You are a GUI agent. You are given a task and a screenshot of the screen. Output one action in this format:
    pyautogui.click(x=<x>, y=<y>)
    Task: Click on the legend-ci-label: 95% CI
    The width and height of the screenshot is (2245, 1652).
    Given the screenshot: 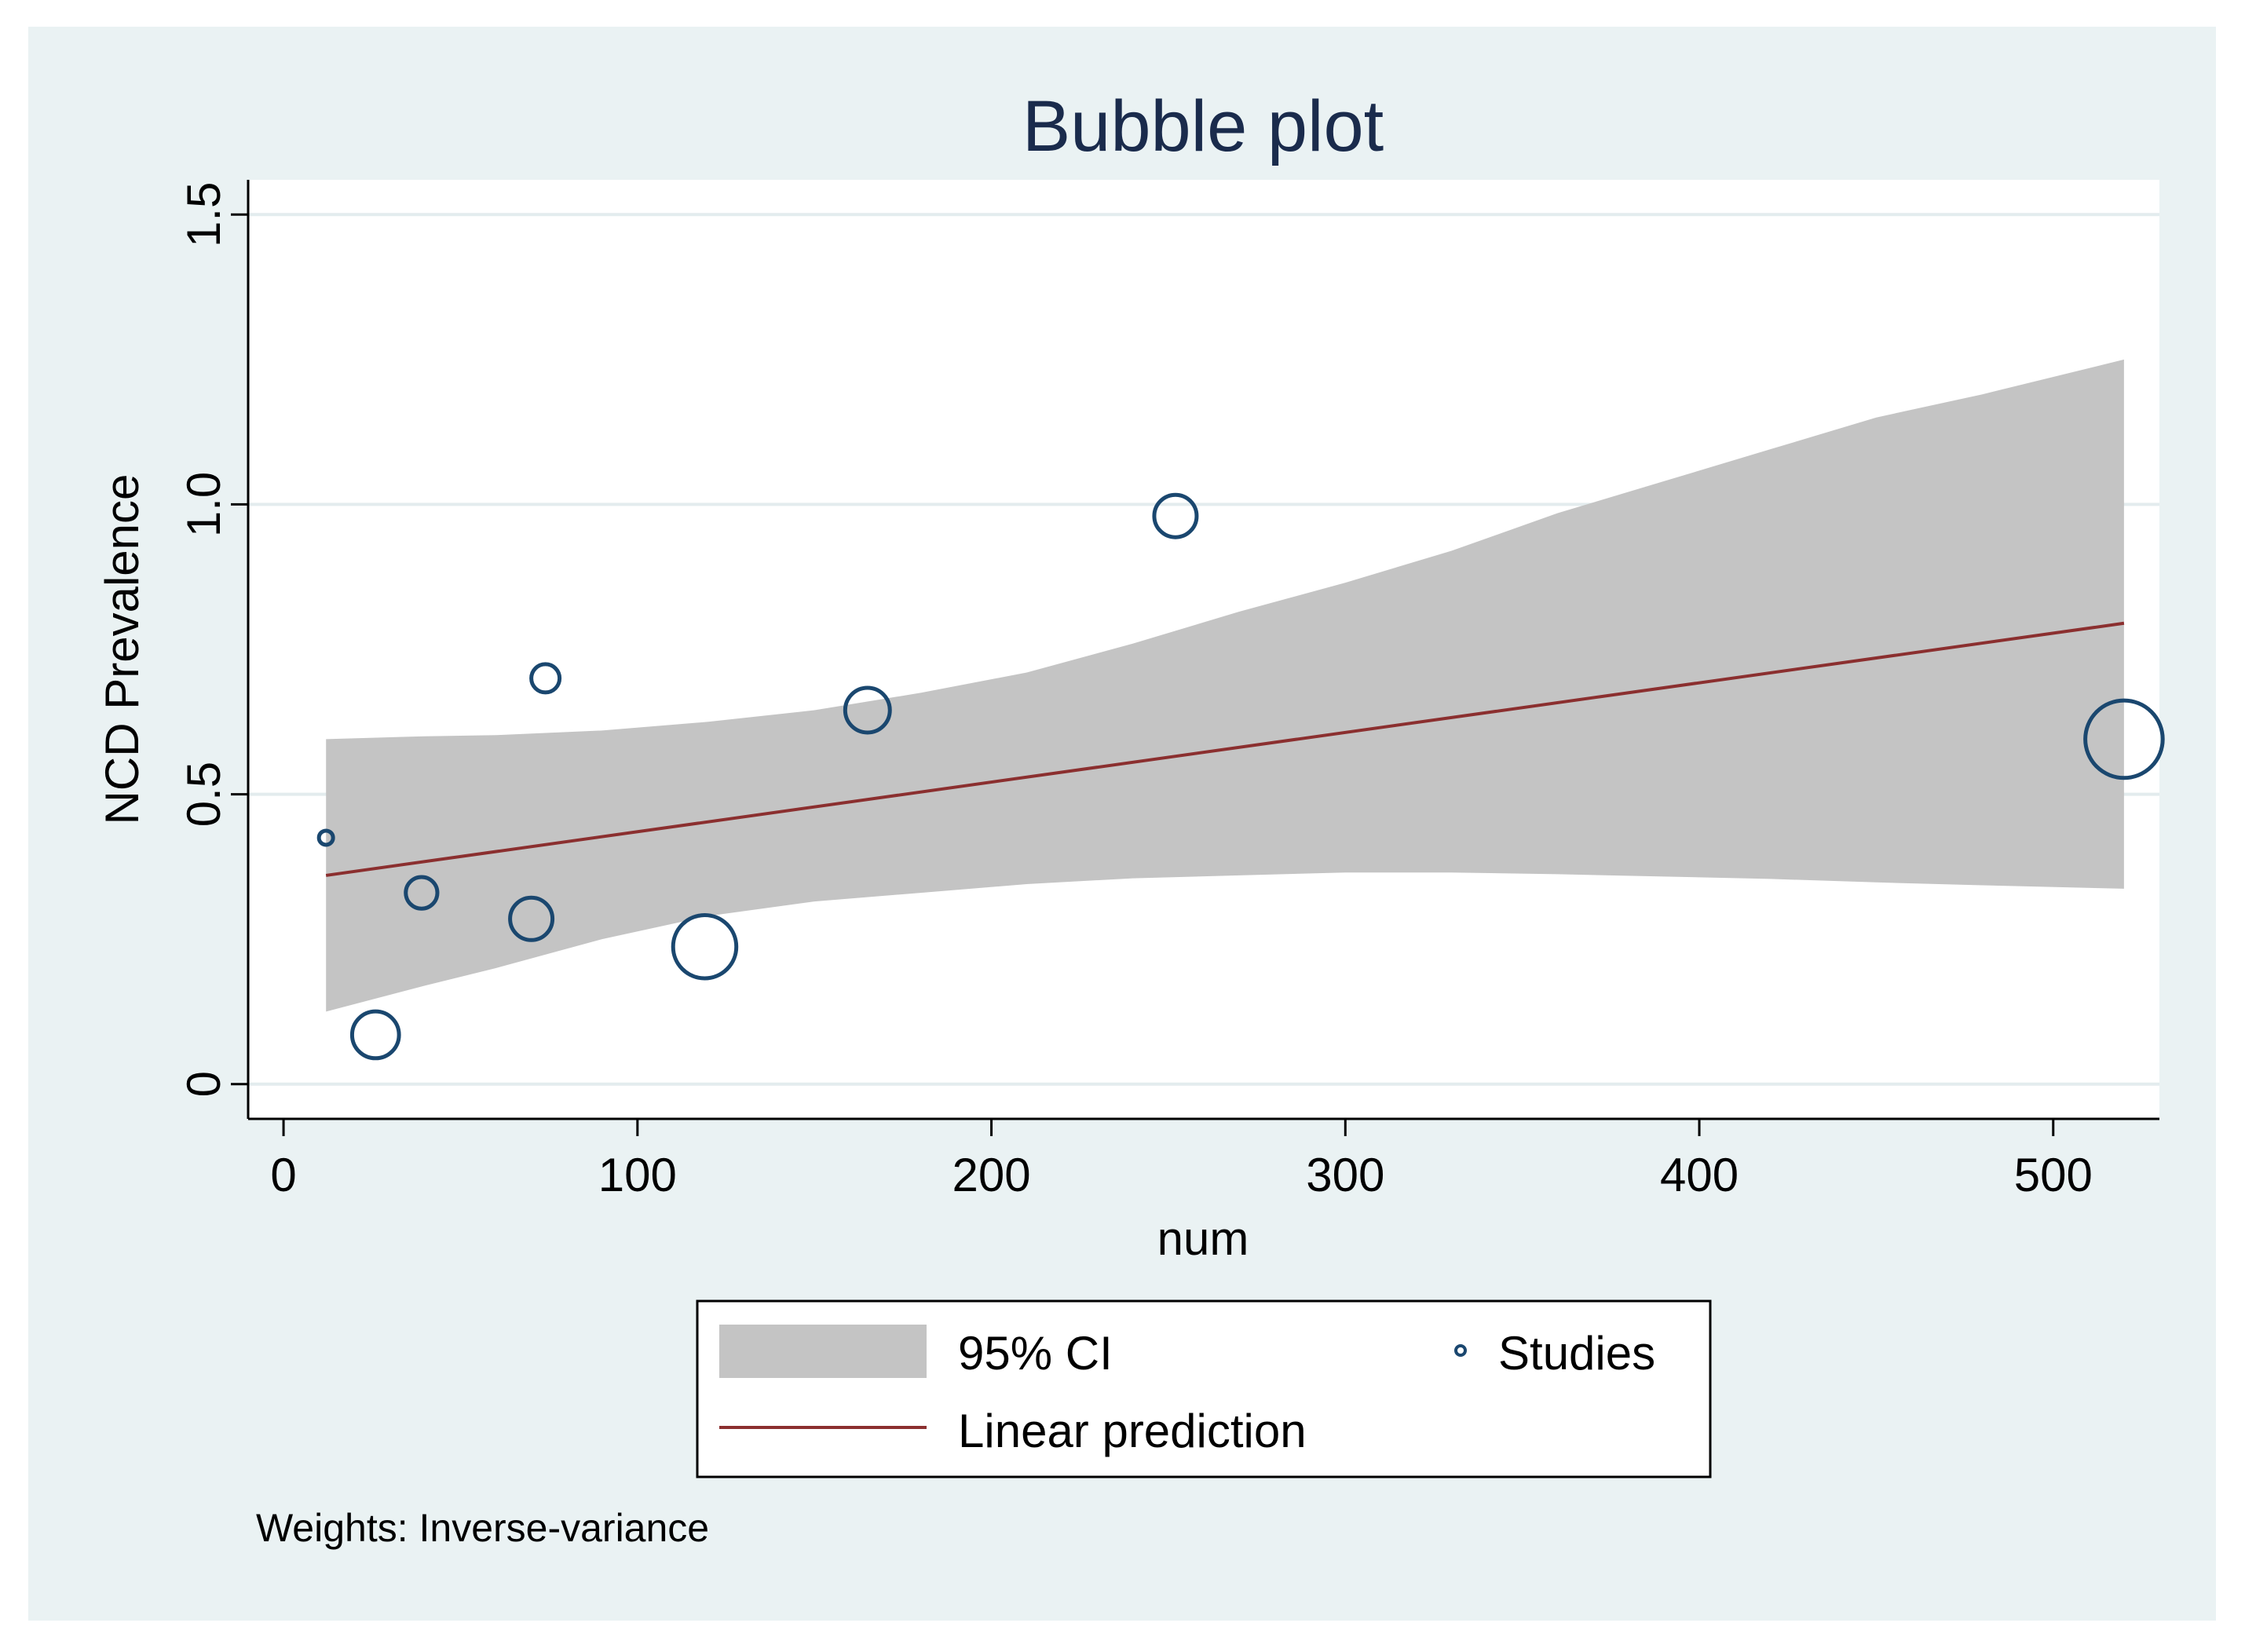 What is the action you would take?
    pyautogui.click(x=1035, y=1353)
    